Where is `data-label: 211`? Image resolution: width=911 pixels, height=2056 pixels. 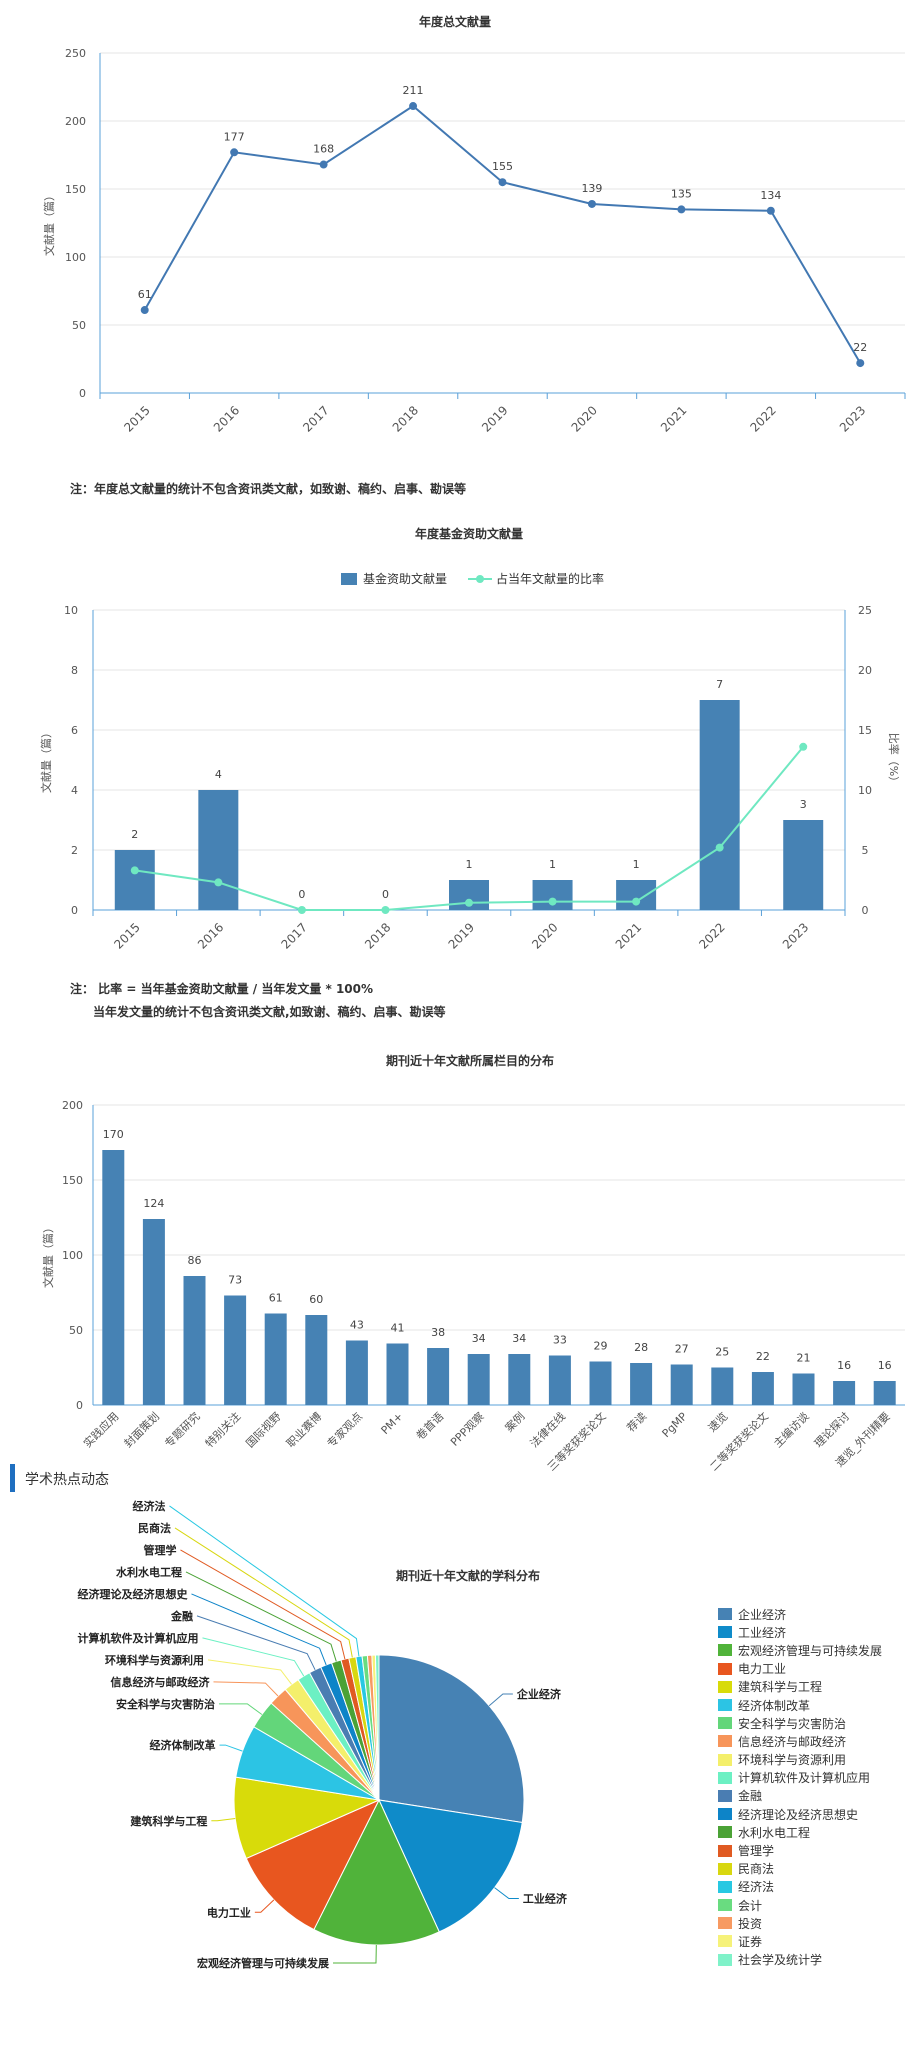 data-label: 211 is located at coordinates (413, 90).